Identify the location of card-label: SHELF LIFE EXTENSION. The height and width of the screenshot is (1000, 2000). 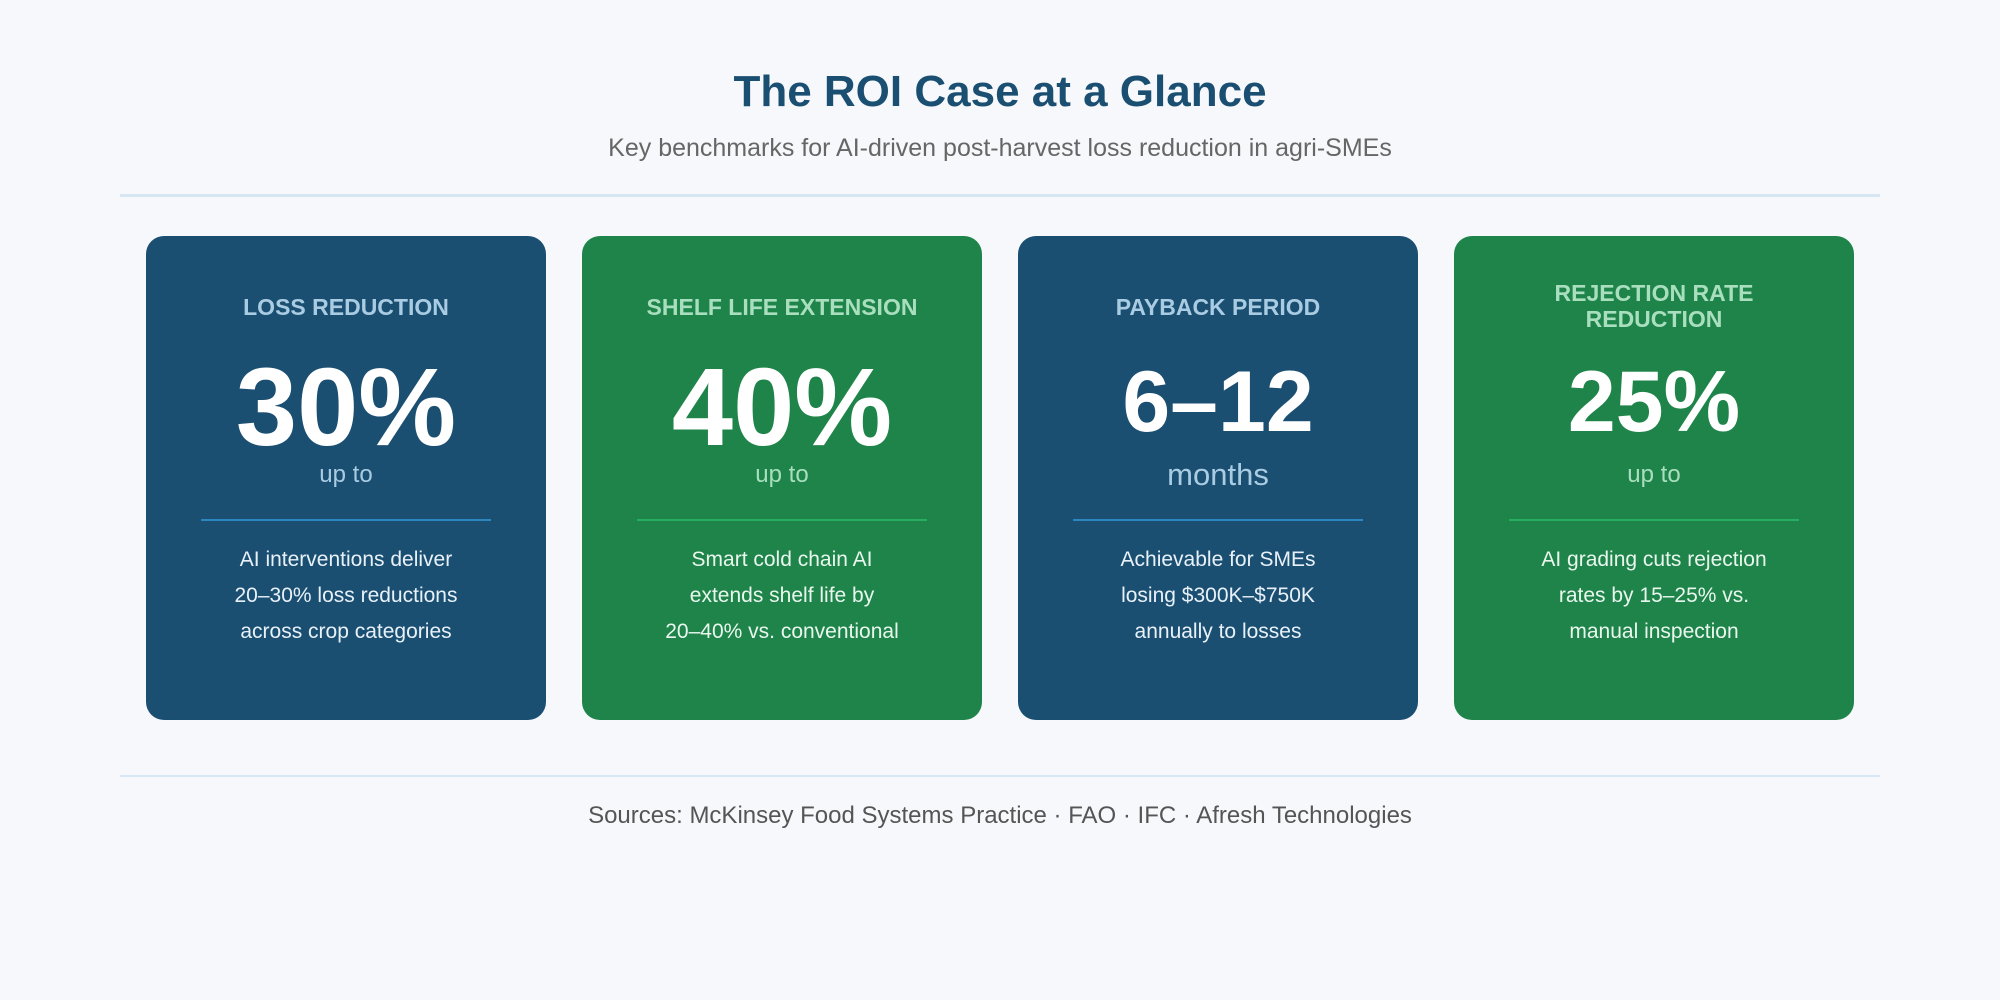
(782, 307).